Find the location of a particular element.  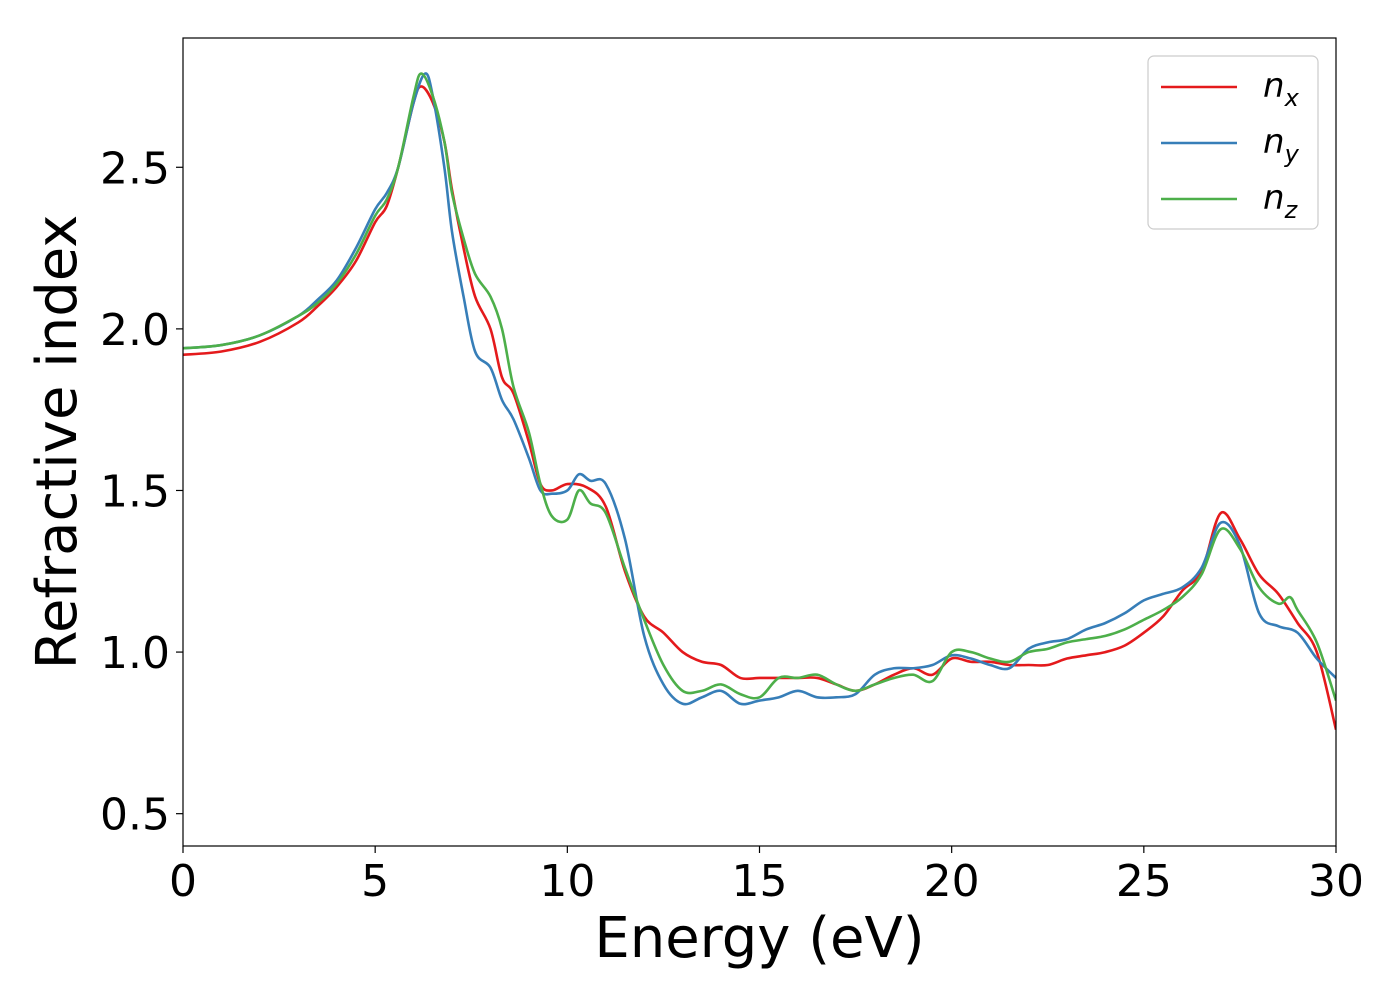

legend-label-nx: nx is located at coordinates (1281, 89).